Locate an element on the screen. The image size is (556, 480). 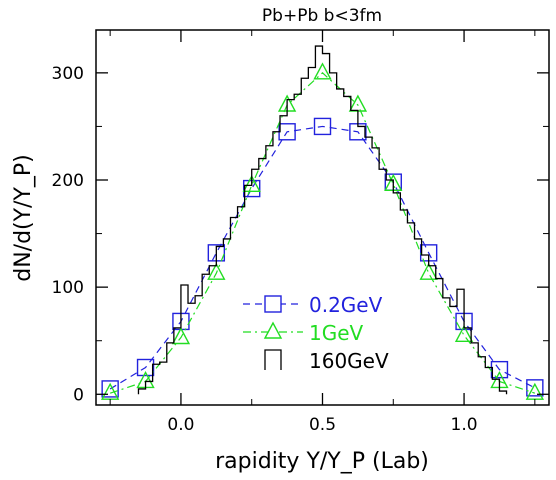
x-tick-label-2: 1.0 is located at coordinates (464, 425).